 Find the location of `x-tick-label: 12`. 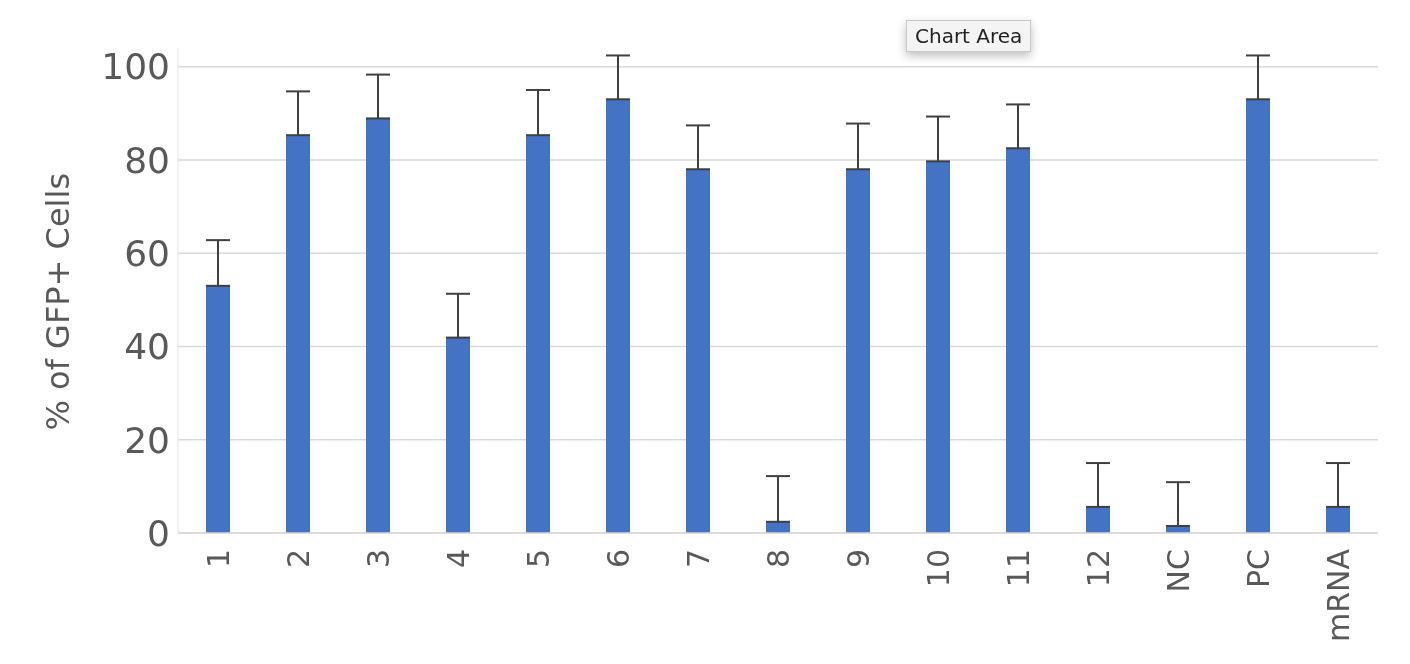

x-tick-label: 12 is located at coordinates (1098, 568).